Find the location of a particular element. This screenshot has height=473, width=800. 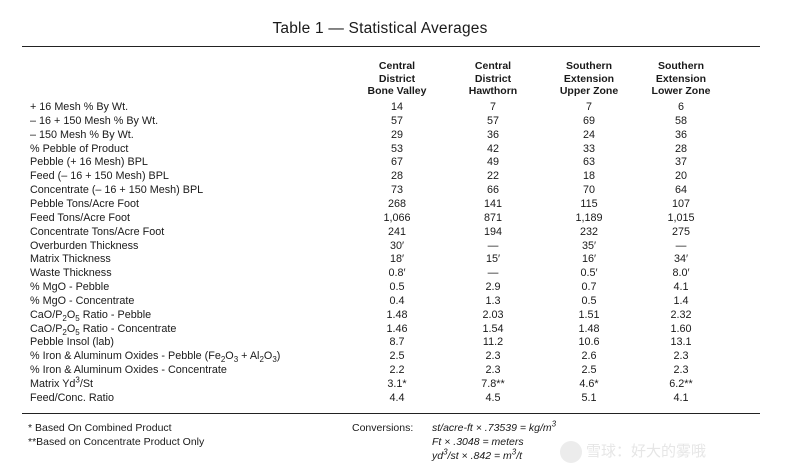

table-row: Pebble Tons/Acre Foot 268 141 115 107 is located at coordinates (400, 204).